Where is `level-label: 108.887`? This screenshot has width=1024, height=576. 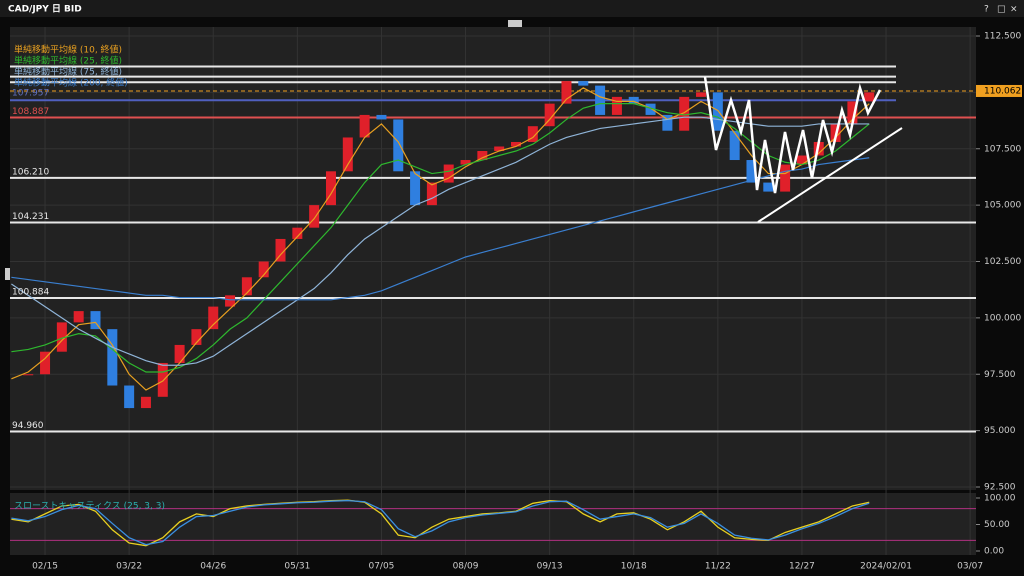 level-label: 108.887 is located at coordinates (30, 112).